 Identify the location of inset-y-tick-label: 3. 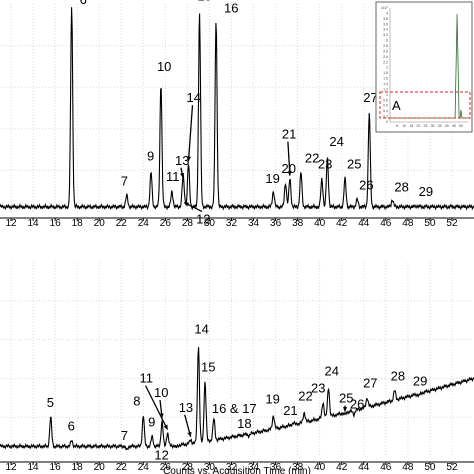
(387, 41).